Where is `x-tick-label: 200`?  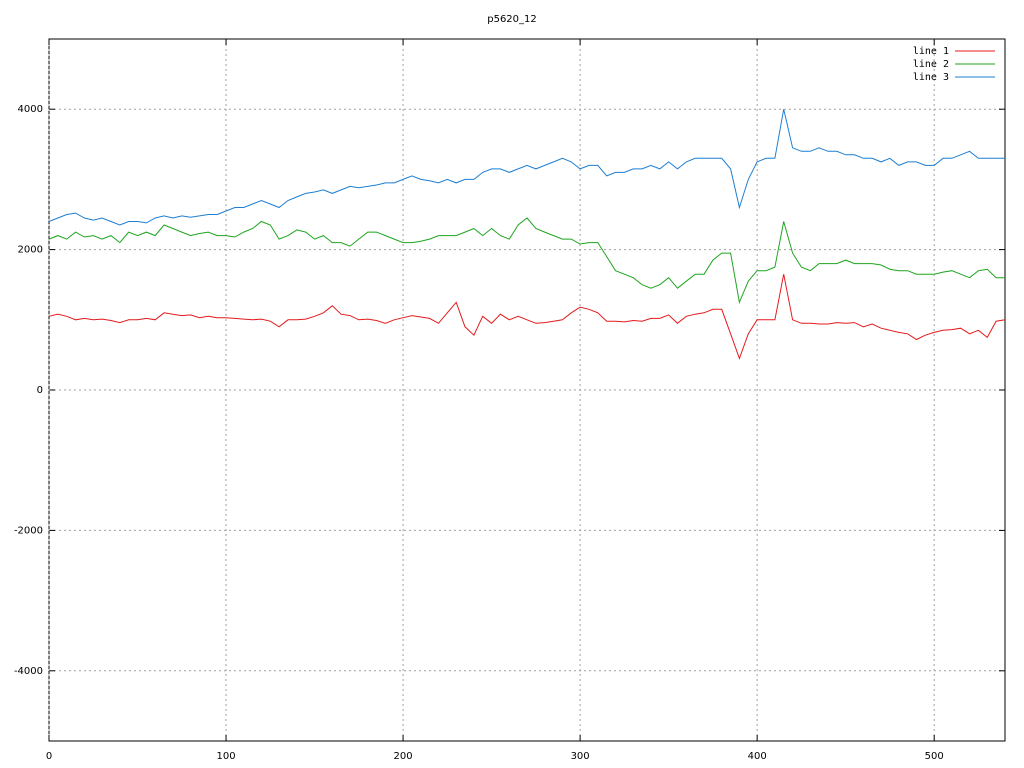
x-tick-label: 200 is located at coordinates (403, 756).